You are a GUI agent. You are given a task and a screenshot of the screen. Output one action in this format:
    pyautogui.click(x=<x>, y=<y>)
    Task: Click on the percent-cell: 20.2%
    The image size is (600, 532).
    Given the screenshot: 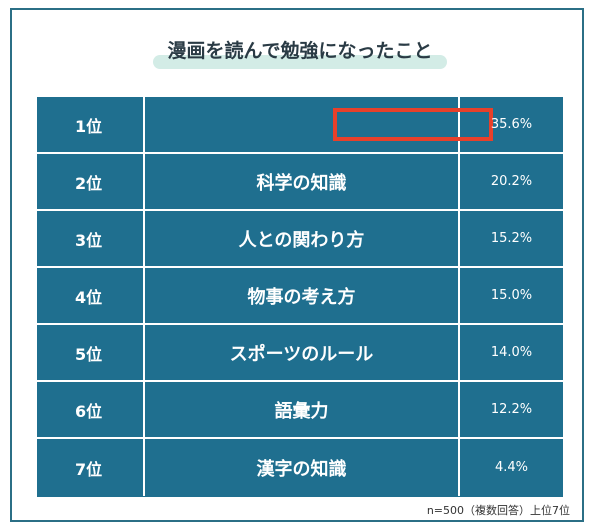 What is the action you would take?
    pyautogui.click(x=511, y=181)
    